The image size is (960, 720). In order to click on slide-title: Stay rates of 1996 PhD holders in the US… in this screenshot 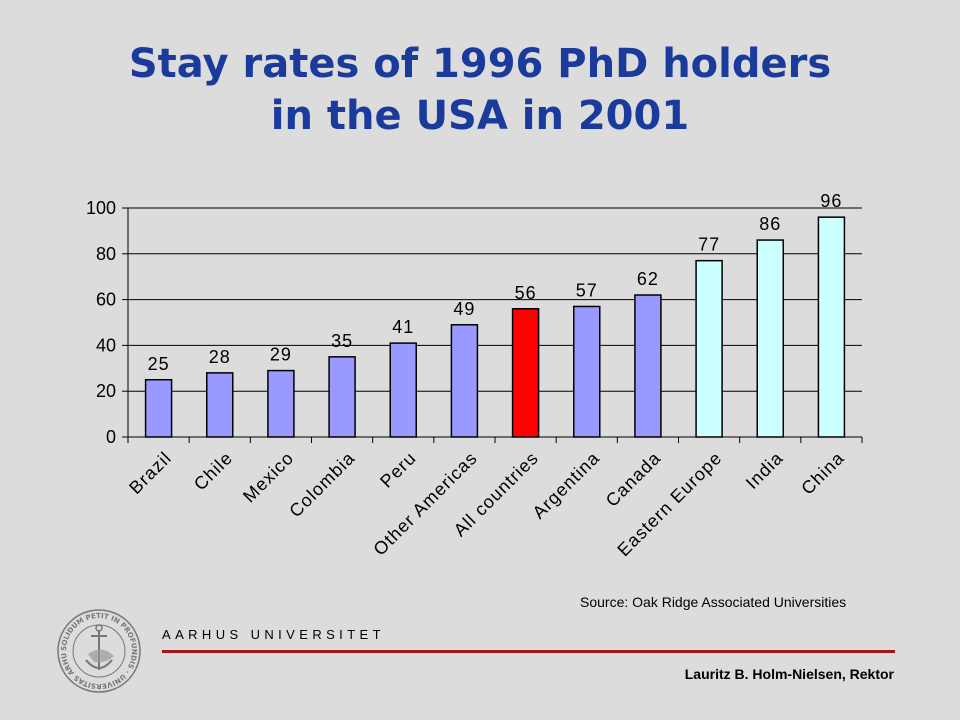, I will do `click(480, 90)`.